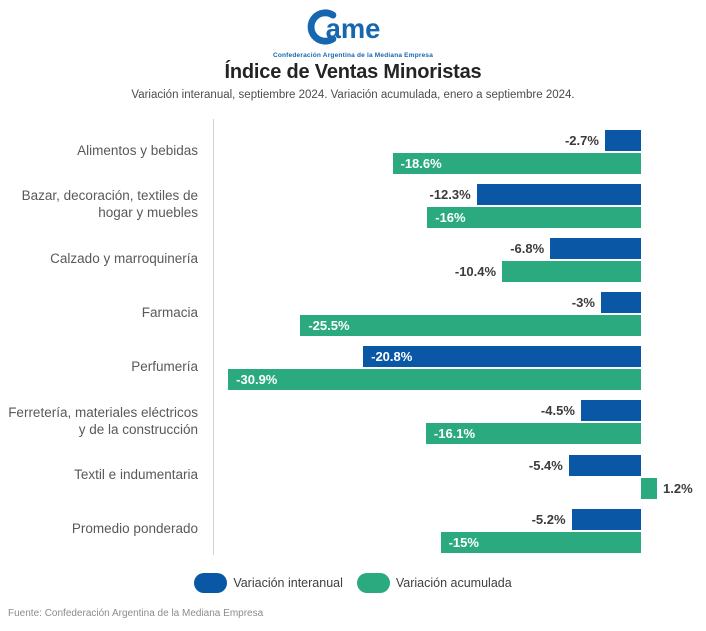  Describe the element at coordinates (463, 542) in the screenshot. I see `bar-value-label: -15%` at that location.